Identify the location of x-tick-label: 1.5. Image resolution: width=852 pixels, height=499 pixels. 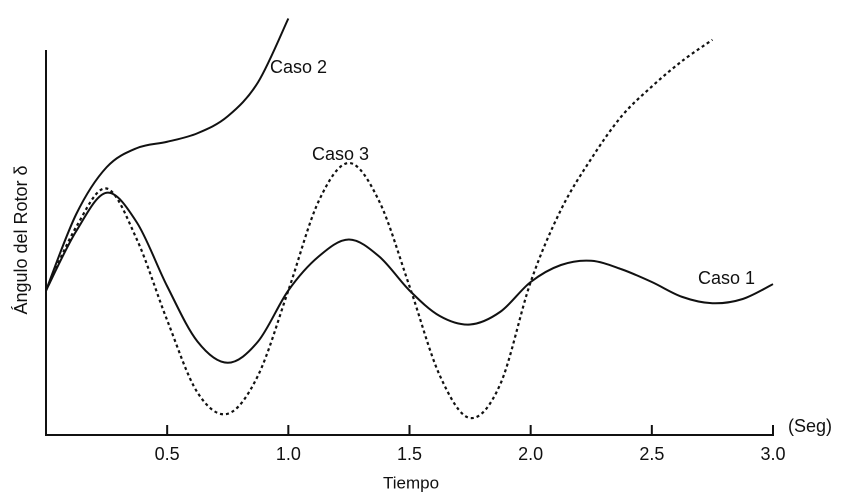
(409, 454).